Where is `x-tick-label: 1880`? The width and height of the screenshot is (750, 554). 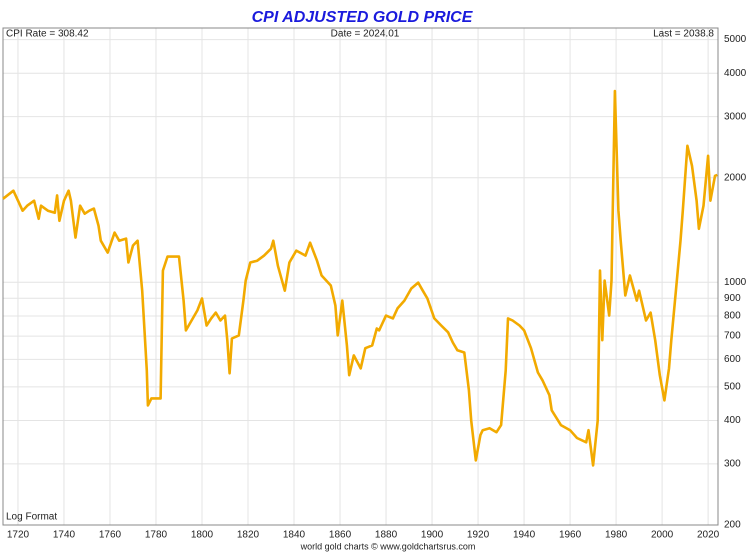 x-tick-label: 1880 is located at coordinates (386, 535).